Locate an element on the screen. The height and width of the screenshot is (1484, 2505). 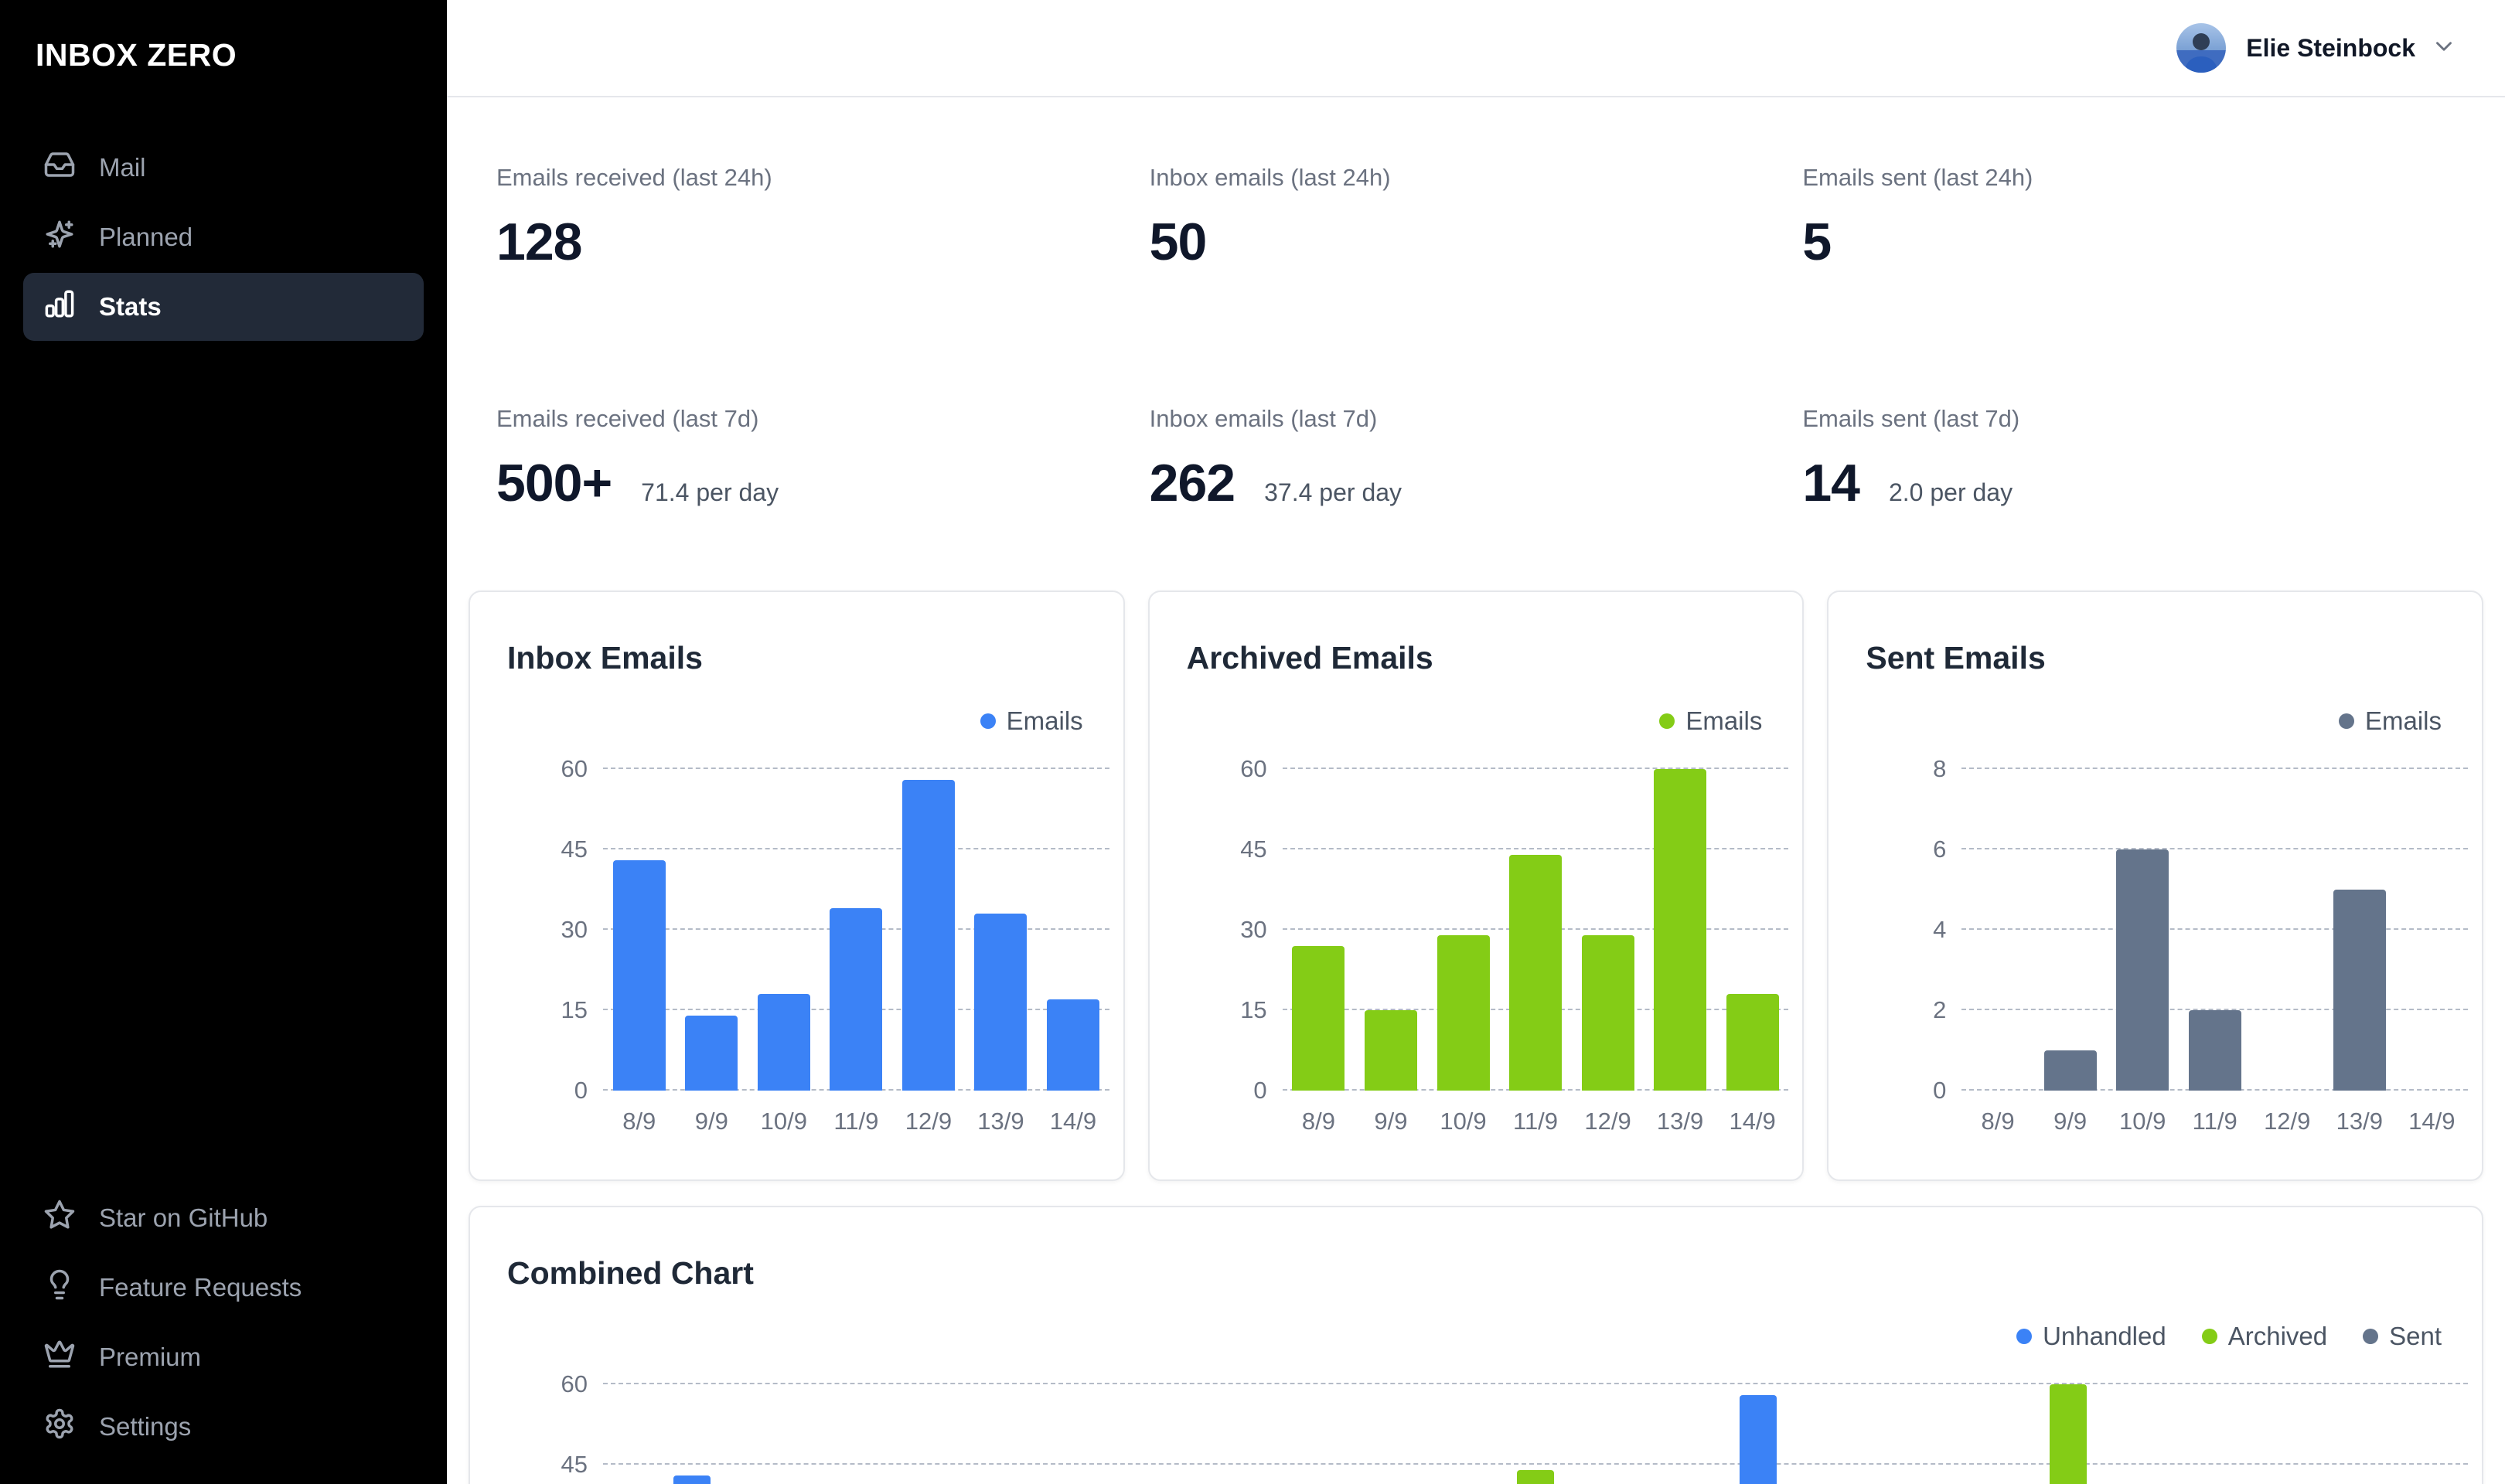
y-tick-label: 2 is located at coordinates (1940, 1009).